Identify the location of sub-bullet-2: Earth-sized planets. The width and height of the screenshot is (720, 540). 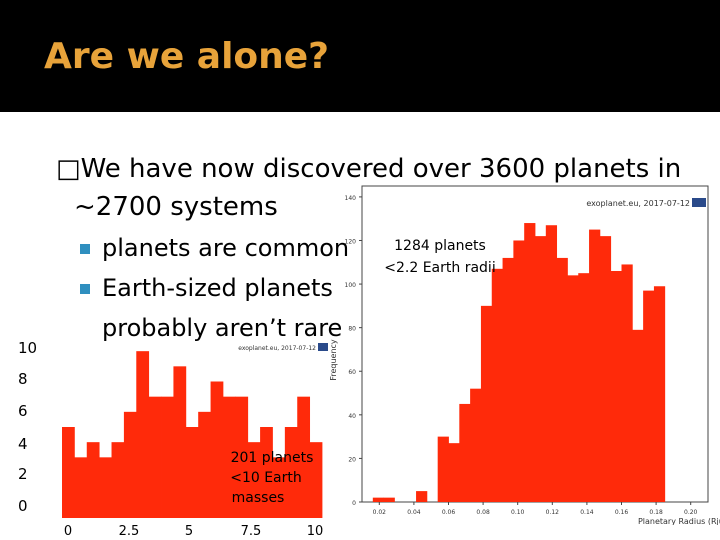
(206, 288).